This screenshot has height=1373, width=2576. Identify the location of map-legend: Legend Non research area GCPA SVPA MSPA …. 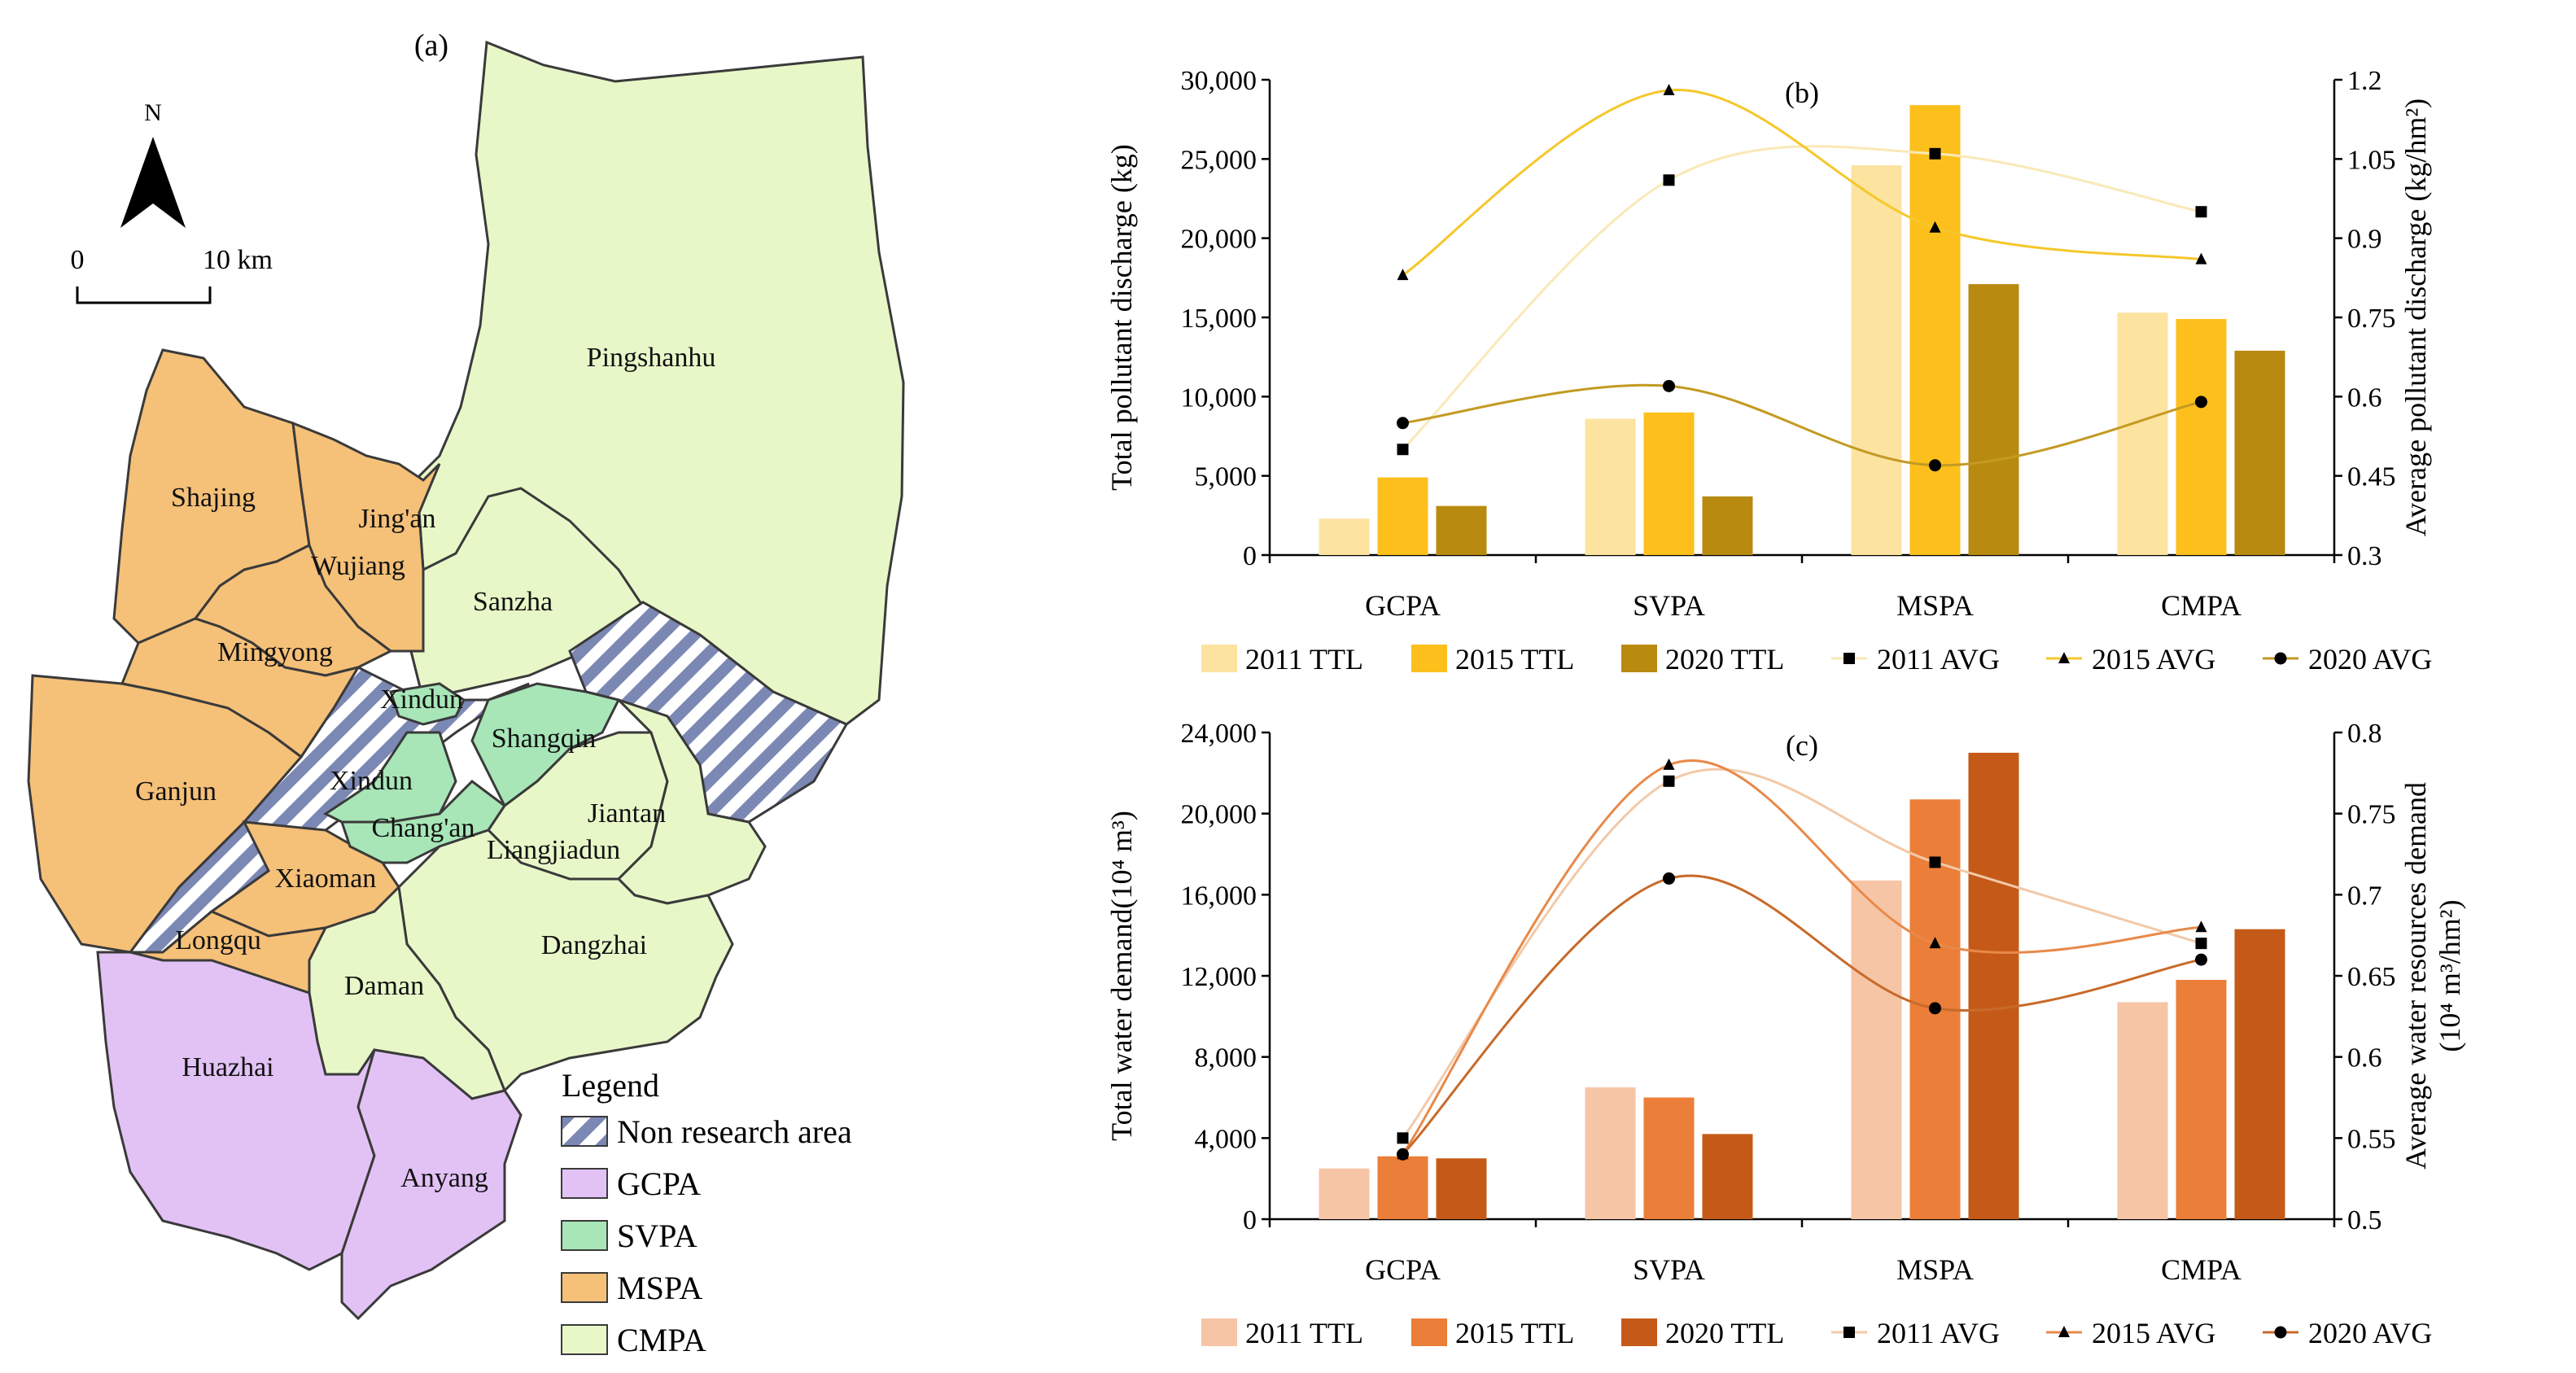
(706, 1213).